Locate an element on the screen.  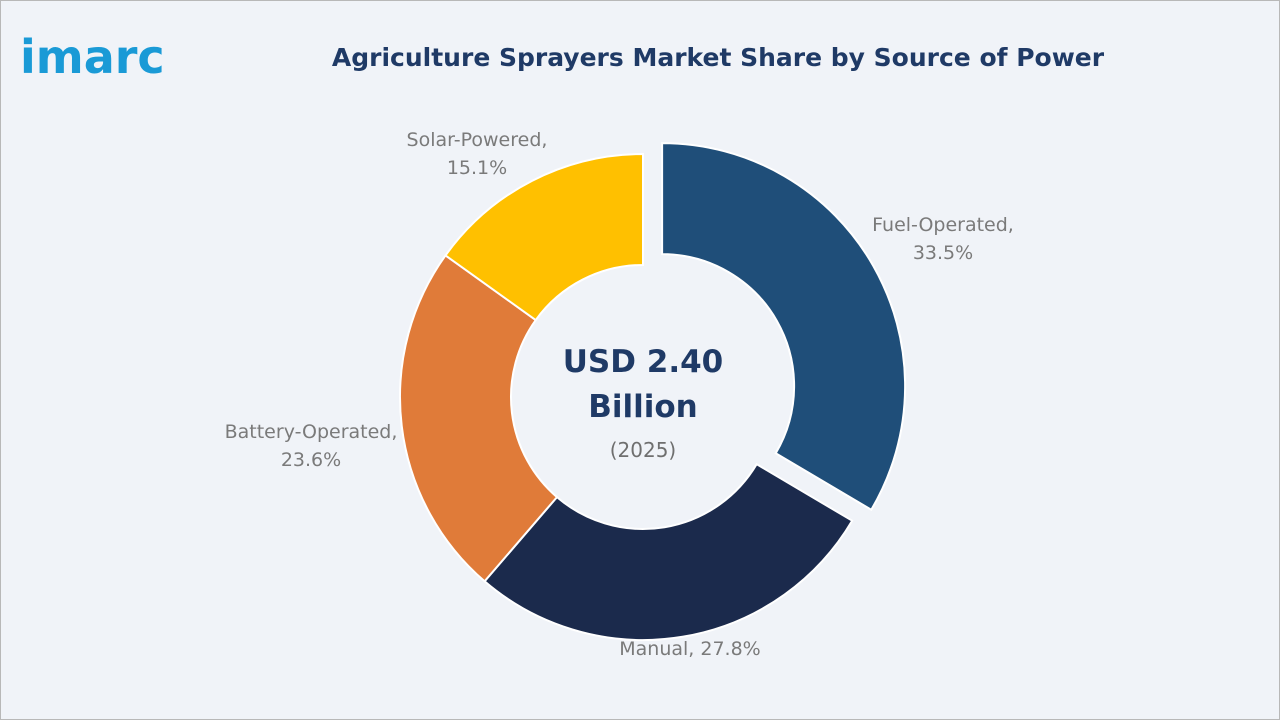
value-label: 23.6% is located at coordinates (311, 460).